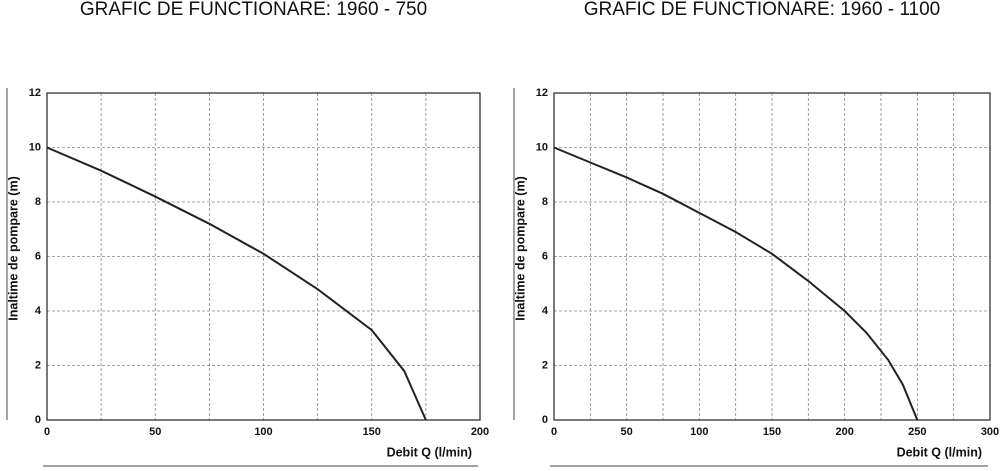  Describe the element at coordinates (917, 432) in the screenshot. I see `x-tick-label: 250` at that location.